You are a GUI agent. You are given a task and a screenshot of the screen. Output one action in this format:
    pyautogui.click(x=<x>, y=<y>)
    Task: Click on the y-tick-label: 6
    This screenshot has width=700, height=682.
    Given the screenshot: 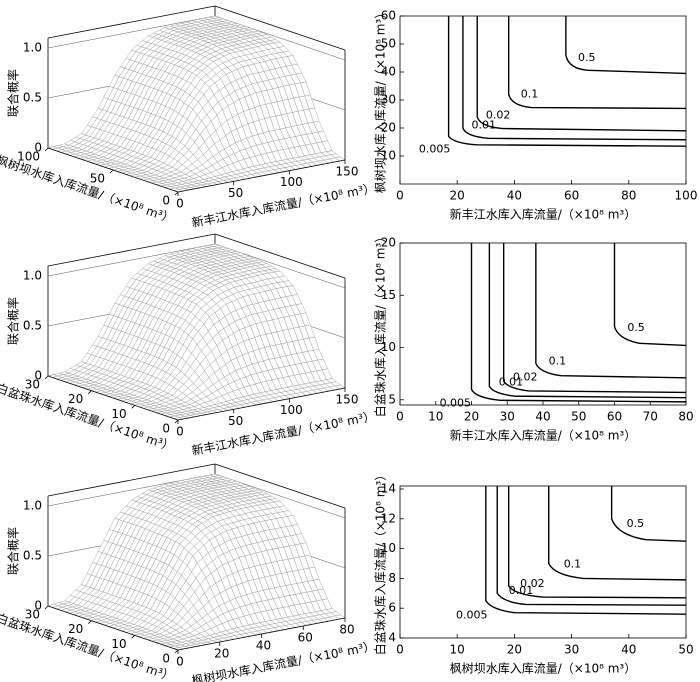 What is the action you would take?
    pyautogui.click(x=392, y=608)
    